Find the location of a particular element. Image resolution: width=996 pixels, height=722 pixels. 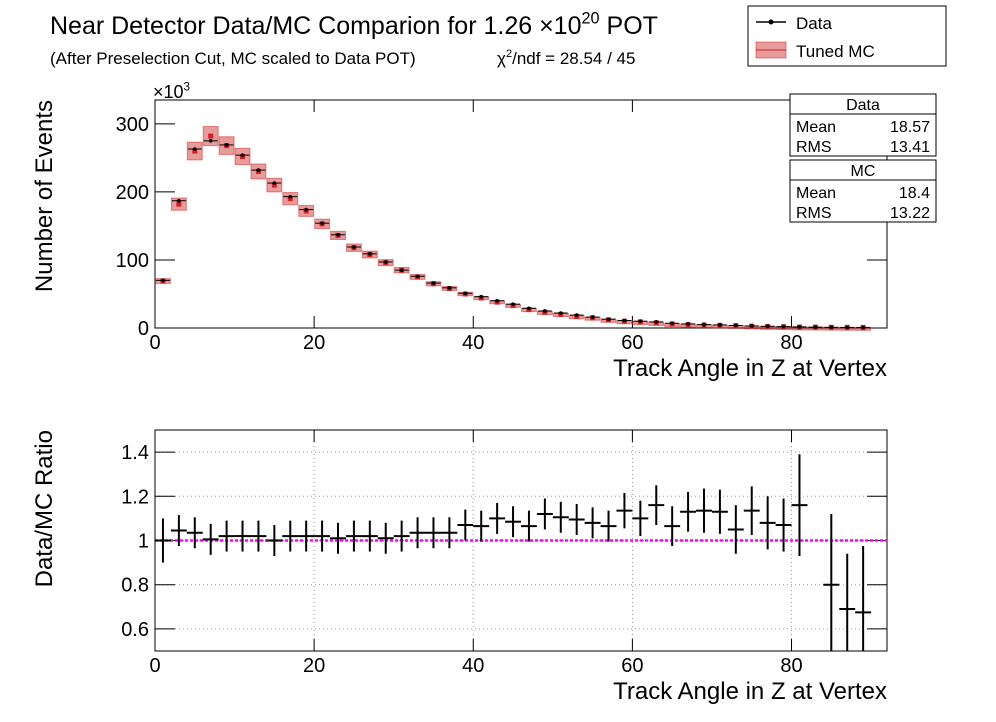

y-tick-label: 0.8 is located at coordinates (135, 586).